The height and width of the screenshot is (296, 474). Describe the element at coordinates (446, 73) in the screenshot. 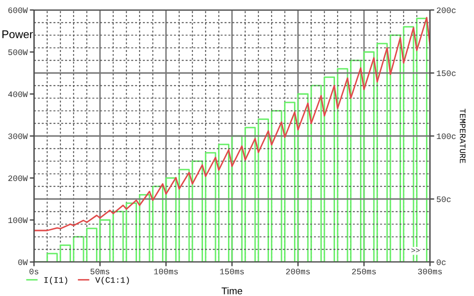

I see `y2-tick-label: 150c` at that location.